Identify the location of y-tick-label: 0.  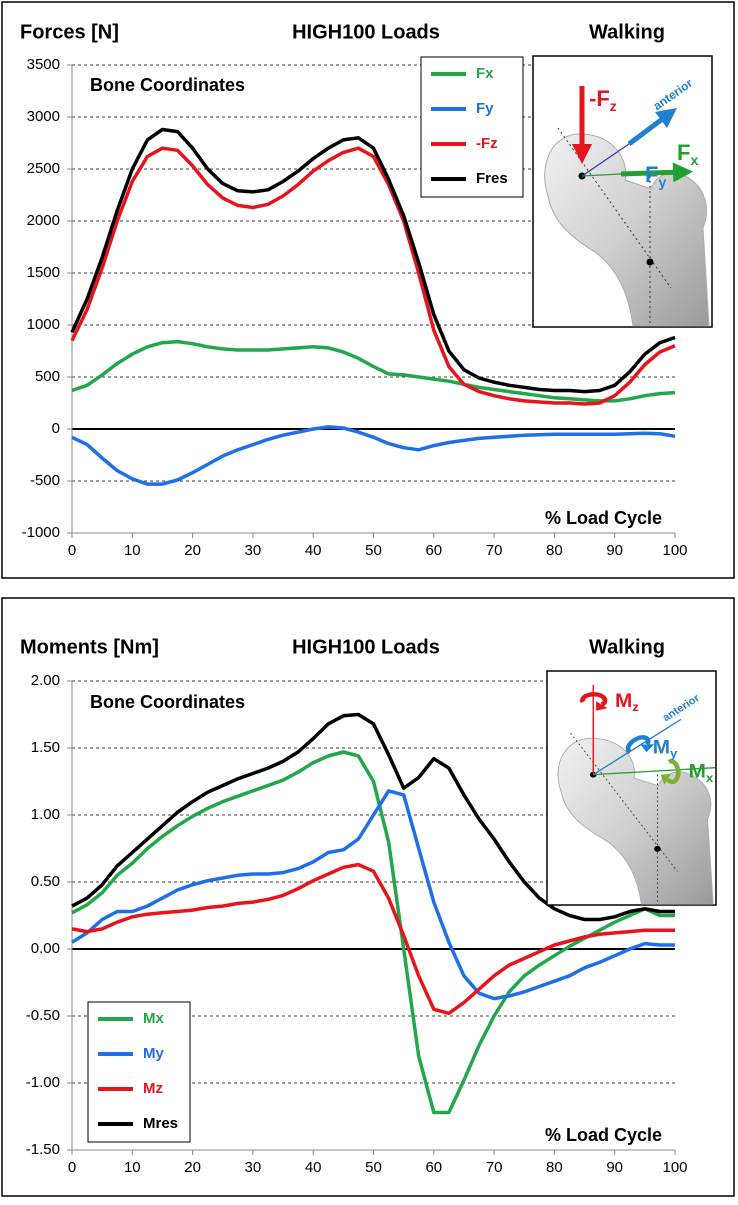
(56, 428).